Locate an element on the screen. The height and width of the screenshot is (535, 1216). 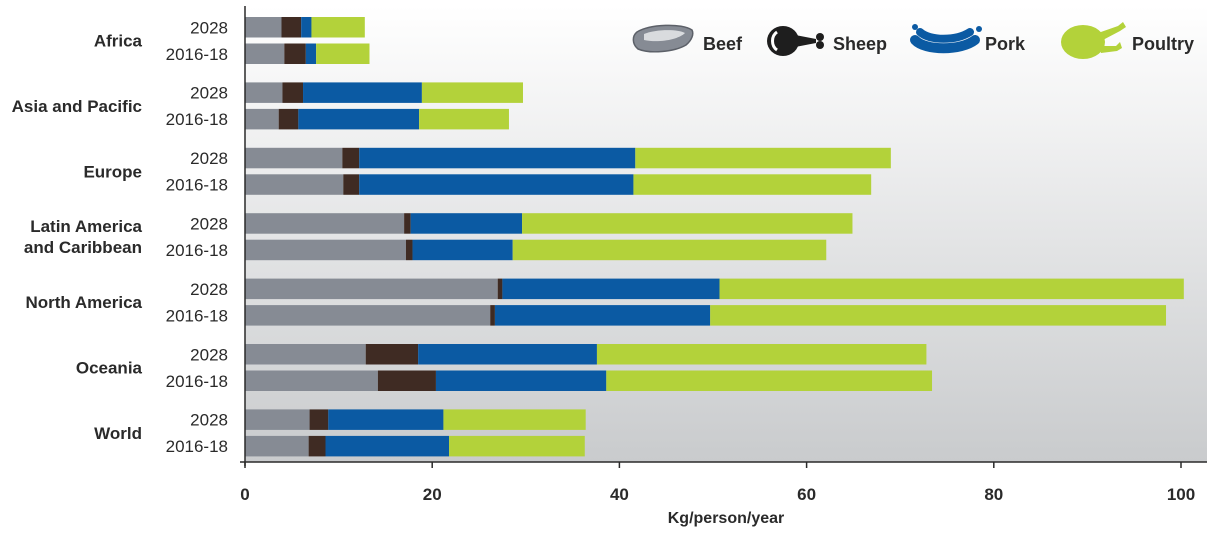
bar-oceania-2016-18-pork is located at coordinates (521, 380).